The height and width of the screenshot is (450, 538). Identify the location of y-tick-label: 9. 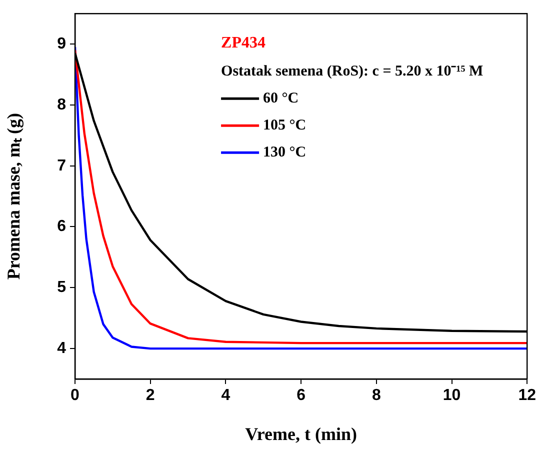
(61, 43).